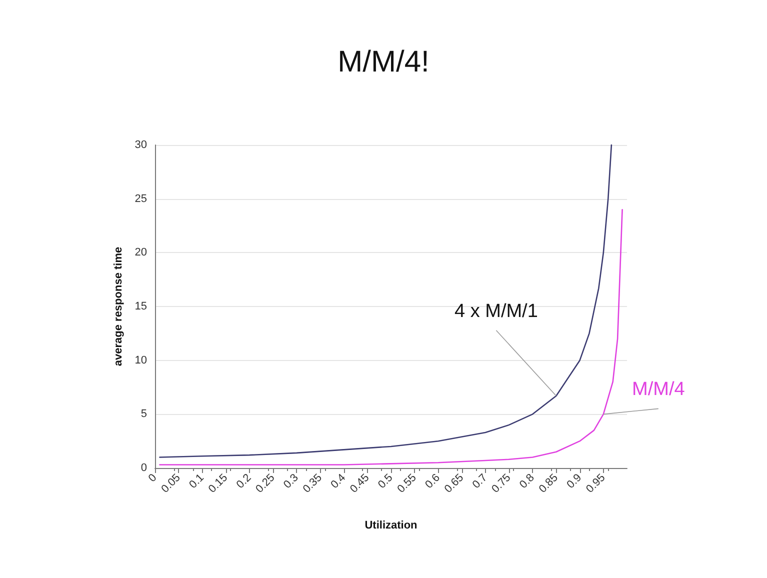  I want to click on y-tick-label: 0, so click(143, 468).